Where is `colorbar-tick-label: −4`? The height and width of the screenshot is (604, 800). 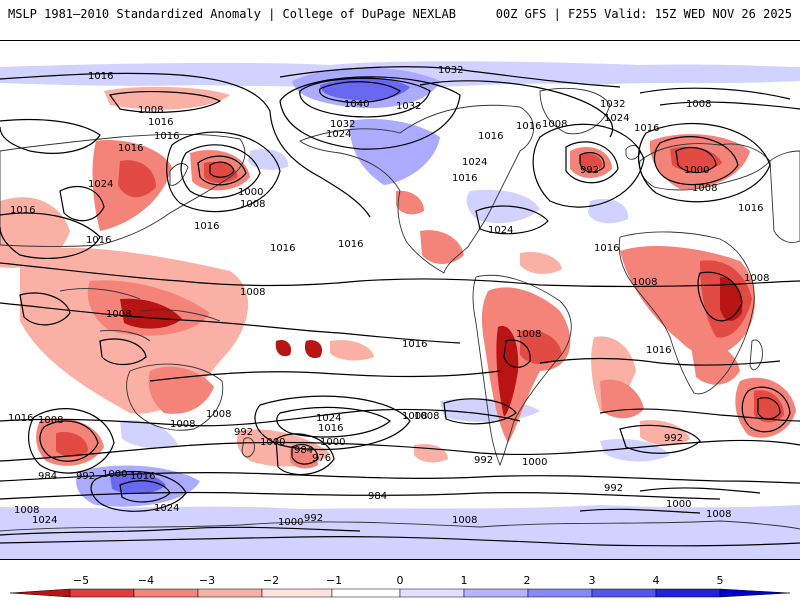 colorbar-tick-label: −4 is located at coordinates (146, 580).